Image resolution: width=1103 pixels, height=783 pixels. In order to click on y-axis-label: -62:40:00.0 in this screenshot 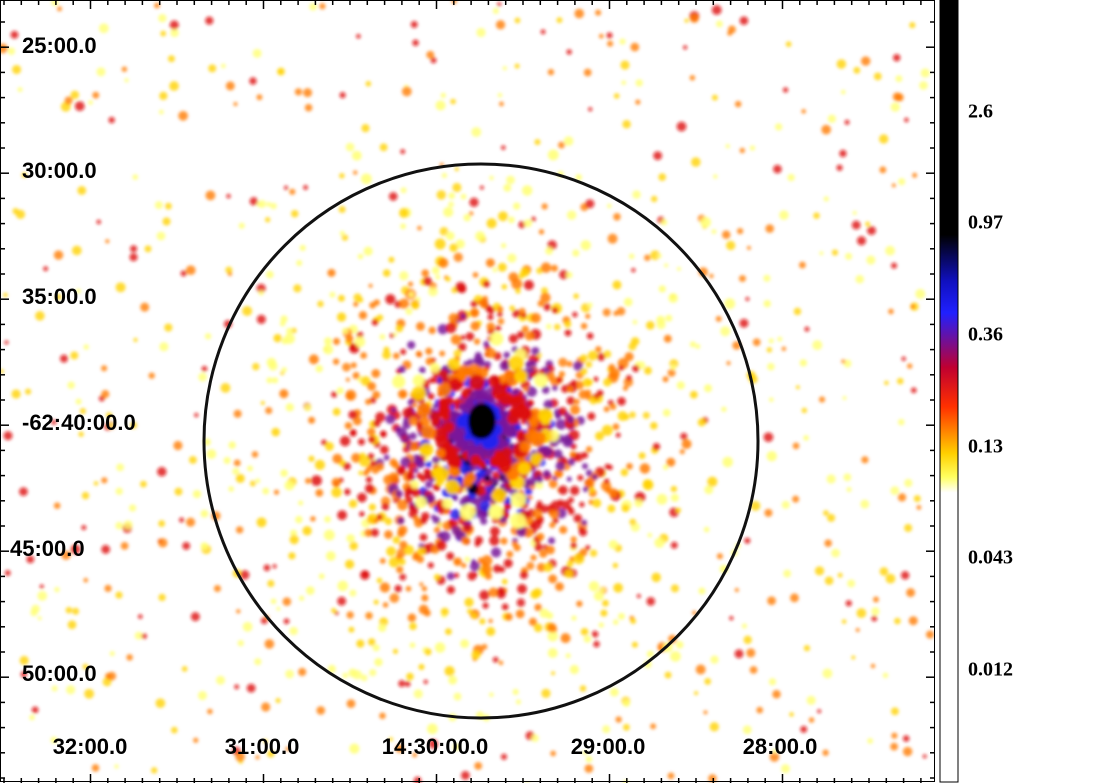, I will do `click(79, 422)`.